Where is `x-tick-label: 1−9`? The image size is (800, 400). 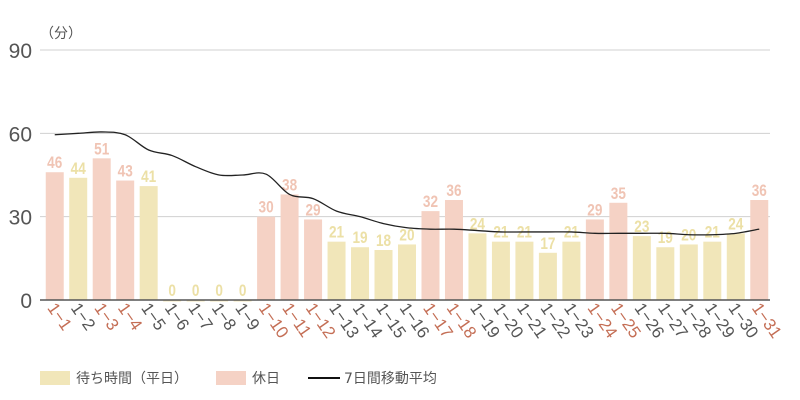 x-tick-label: 1−9 is located at coordinates (247, 316).